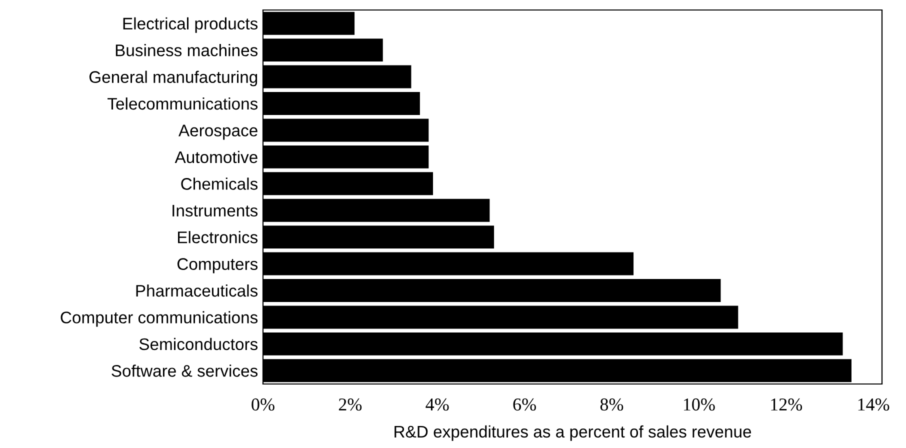 The height and width of the screenshot is (448, 906). What do you see at coordinates (786, 404) in the screenshot?
I see `x-tick-label: 12%` at bounding box center [786, 404].